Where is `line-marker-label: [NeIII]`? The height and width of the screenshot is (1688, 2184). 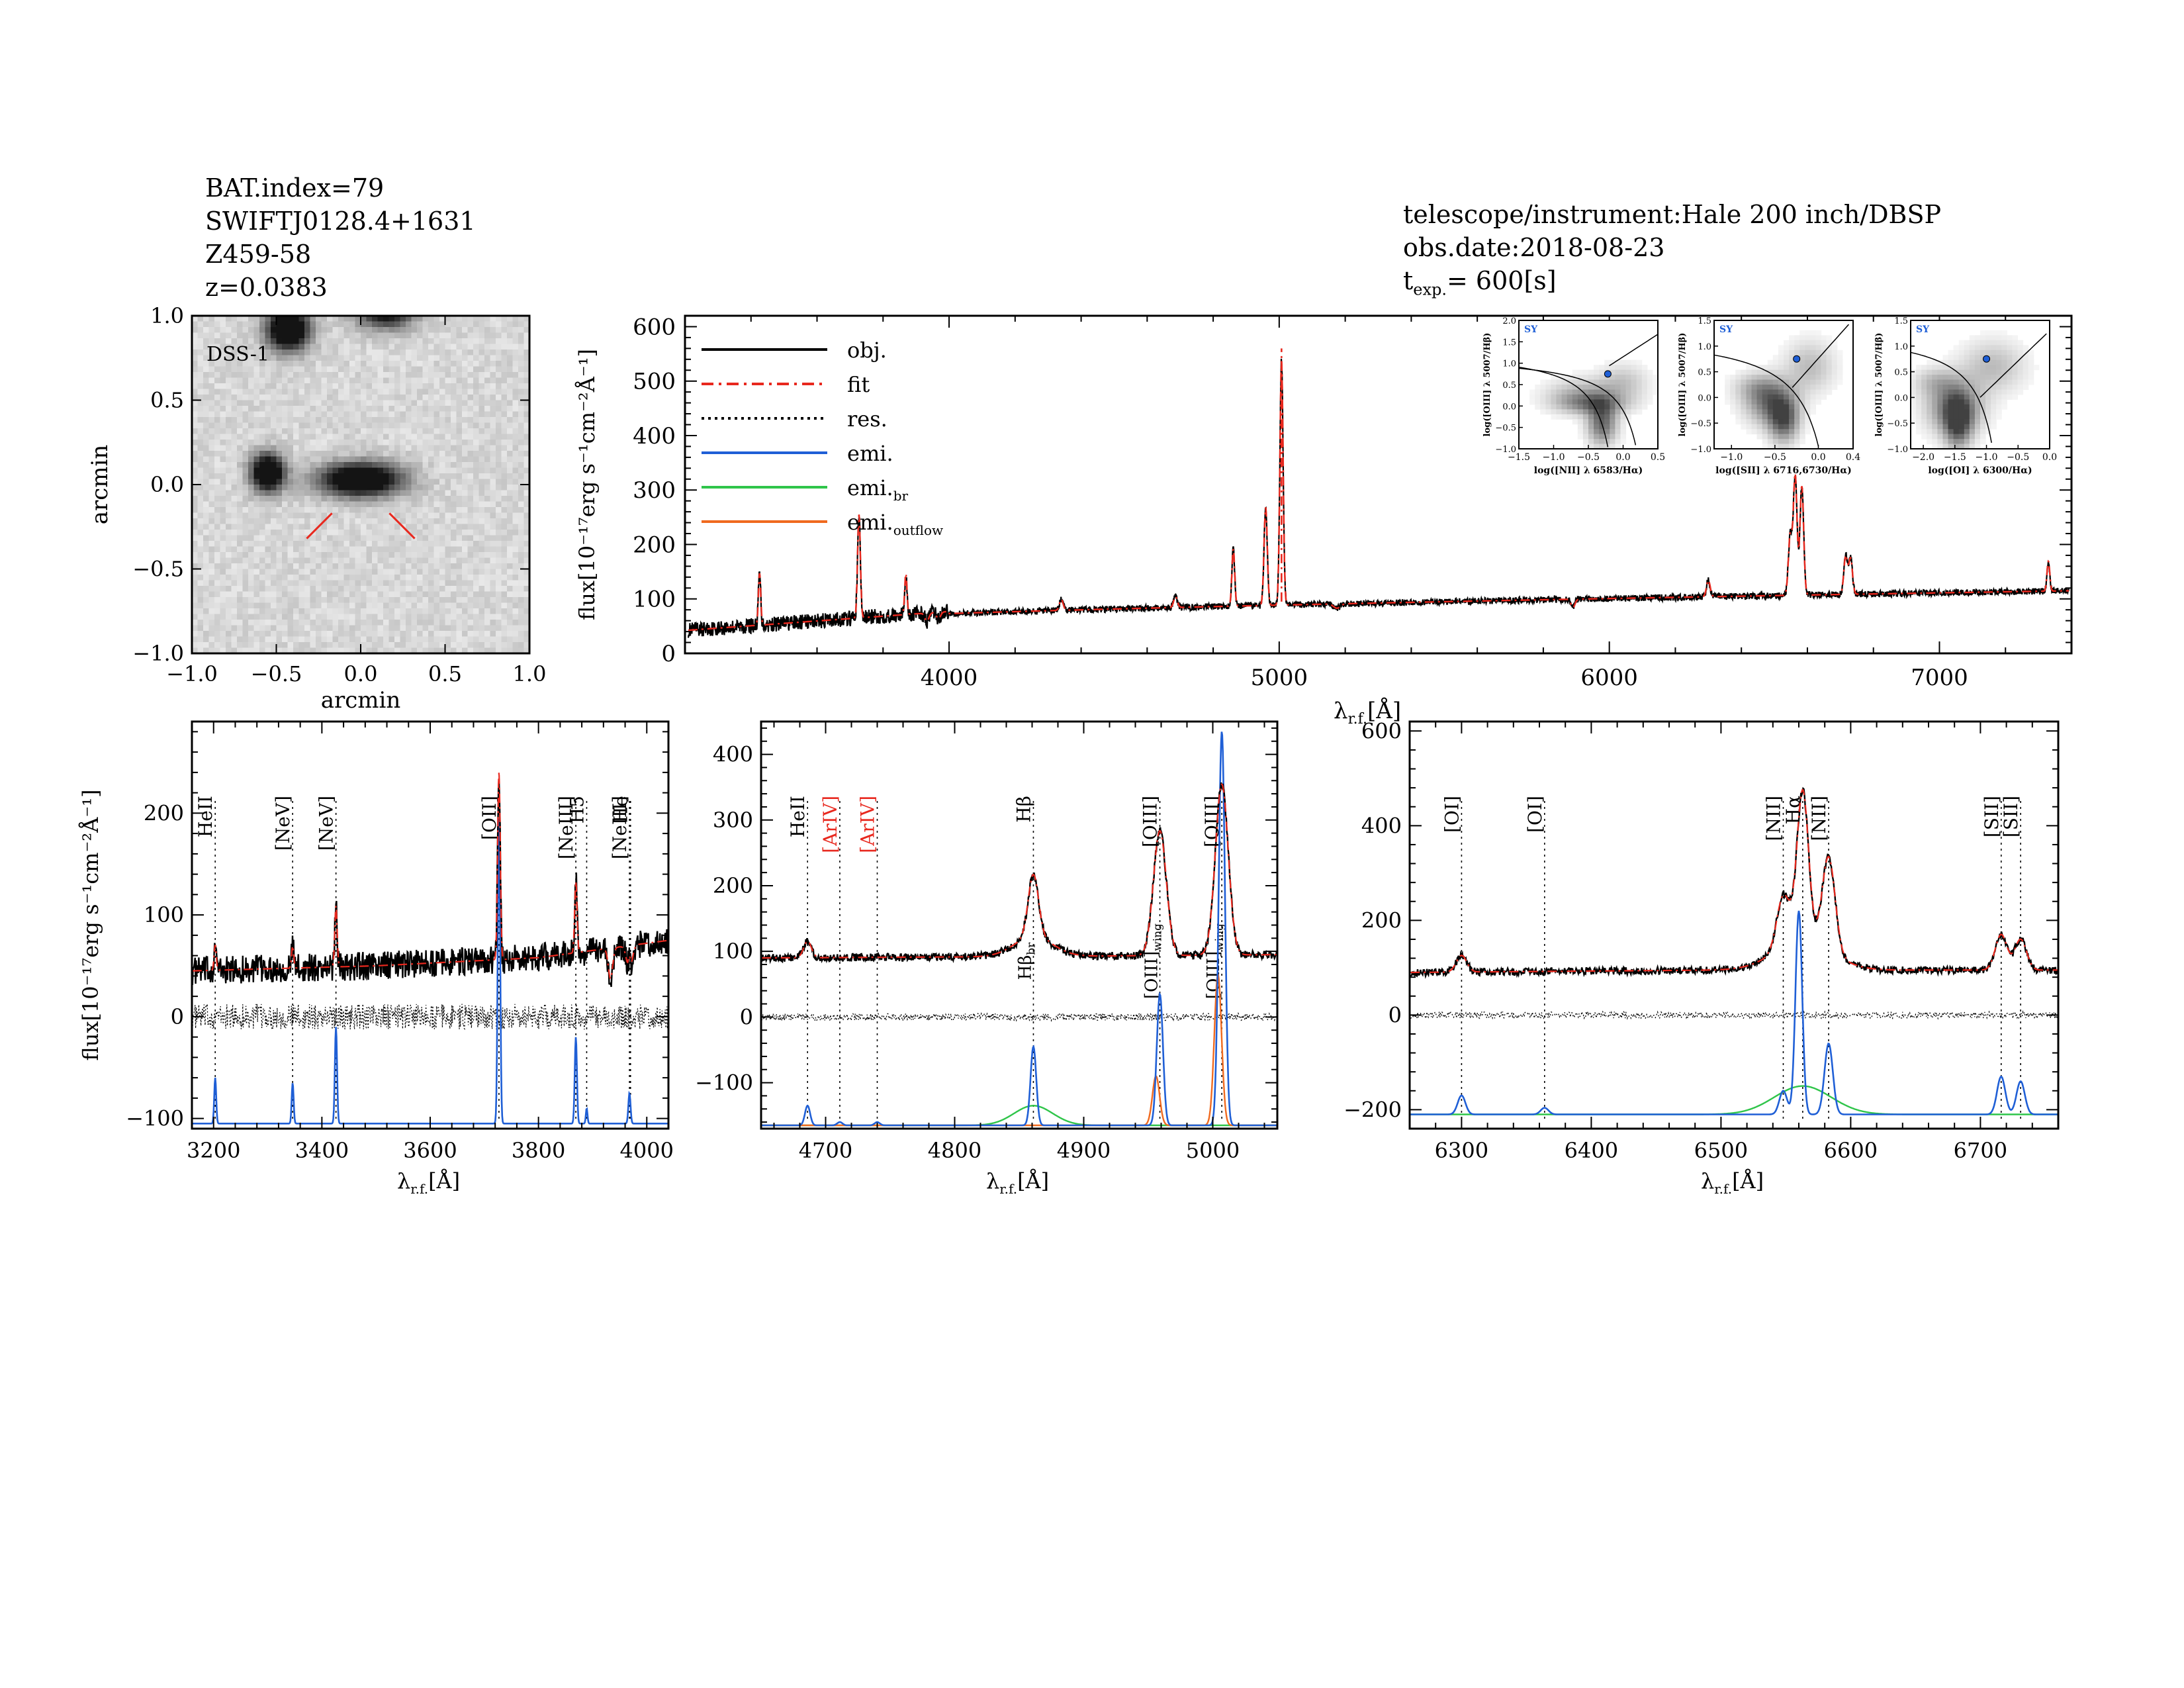 line-marker-label: [NeIII] is located at coordinates (566, 827).